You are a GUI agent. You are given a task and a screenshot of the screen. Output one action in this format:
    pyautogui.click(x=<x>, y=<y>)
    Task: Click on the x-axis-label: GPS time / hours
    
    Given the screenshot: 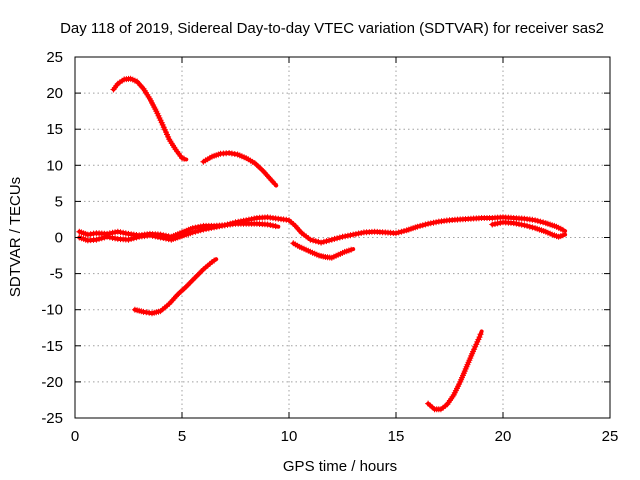 What is the action you would take?
    pyautogui.click(x=340, y=466)
    